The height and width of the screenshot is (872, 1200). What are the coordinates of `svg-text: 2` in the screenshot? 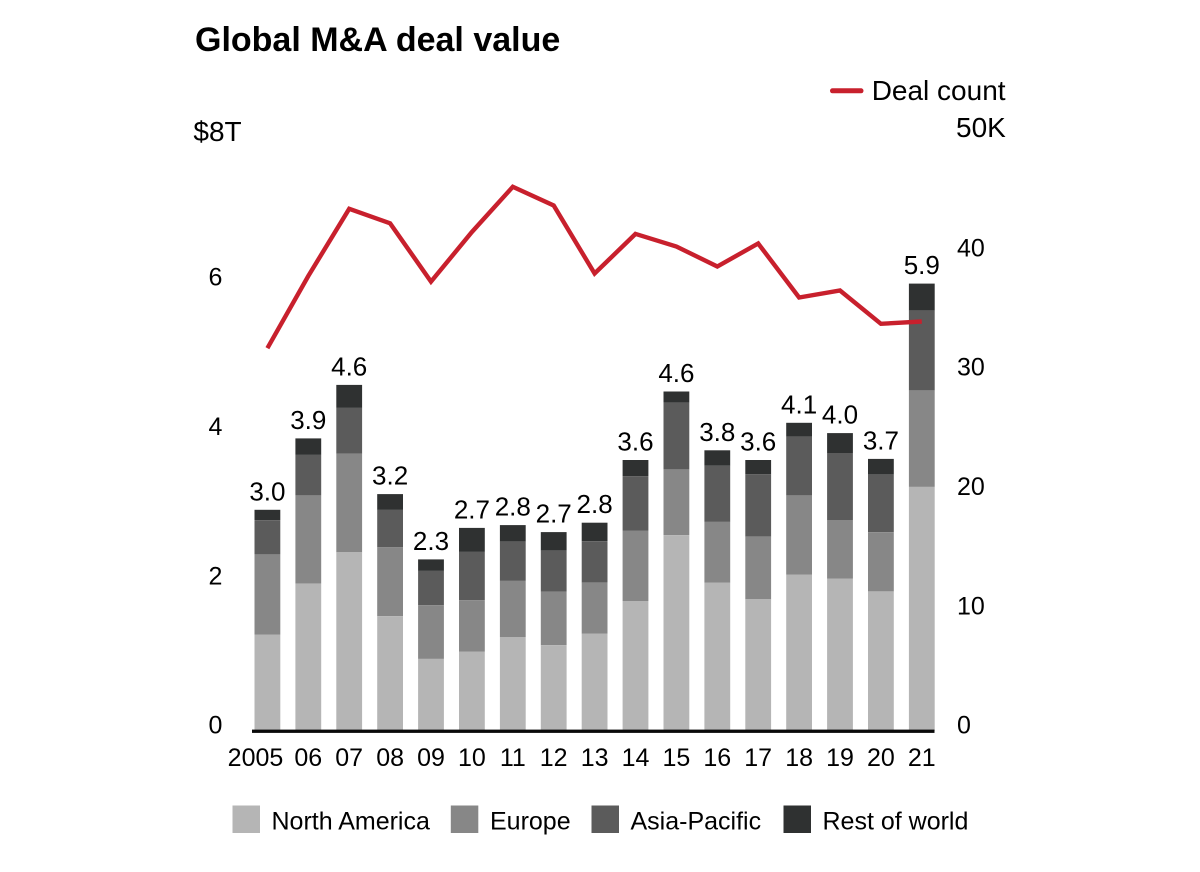 It's located at (216, 576).